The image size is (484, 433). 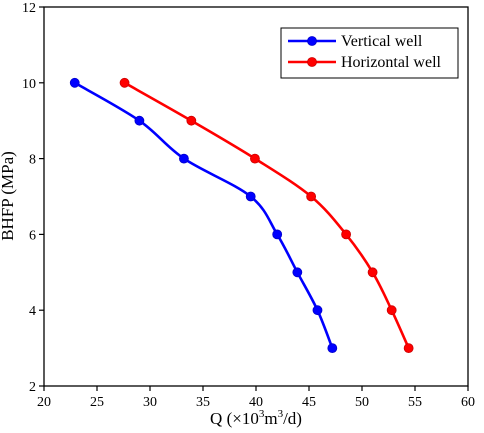 What do you see at coordinates (44, 402) in the screenshot?
I see `x-tick-label: 20` at bounding box center [44, 402].